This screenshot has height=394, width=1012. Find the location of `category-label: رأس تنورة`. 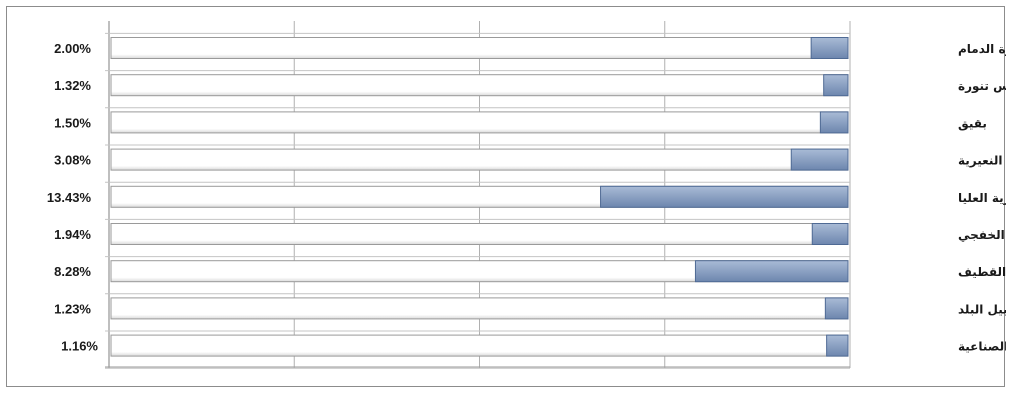

category-label: رأس تنورة is located at coordinates (982, 86).